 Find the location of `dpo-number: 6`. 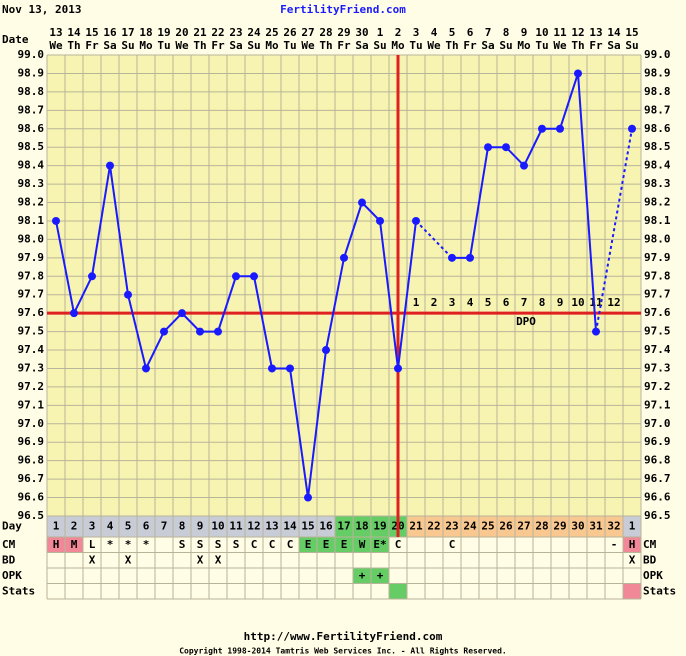

dpo-number: 6 is located at coordinates (506, 302).